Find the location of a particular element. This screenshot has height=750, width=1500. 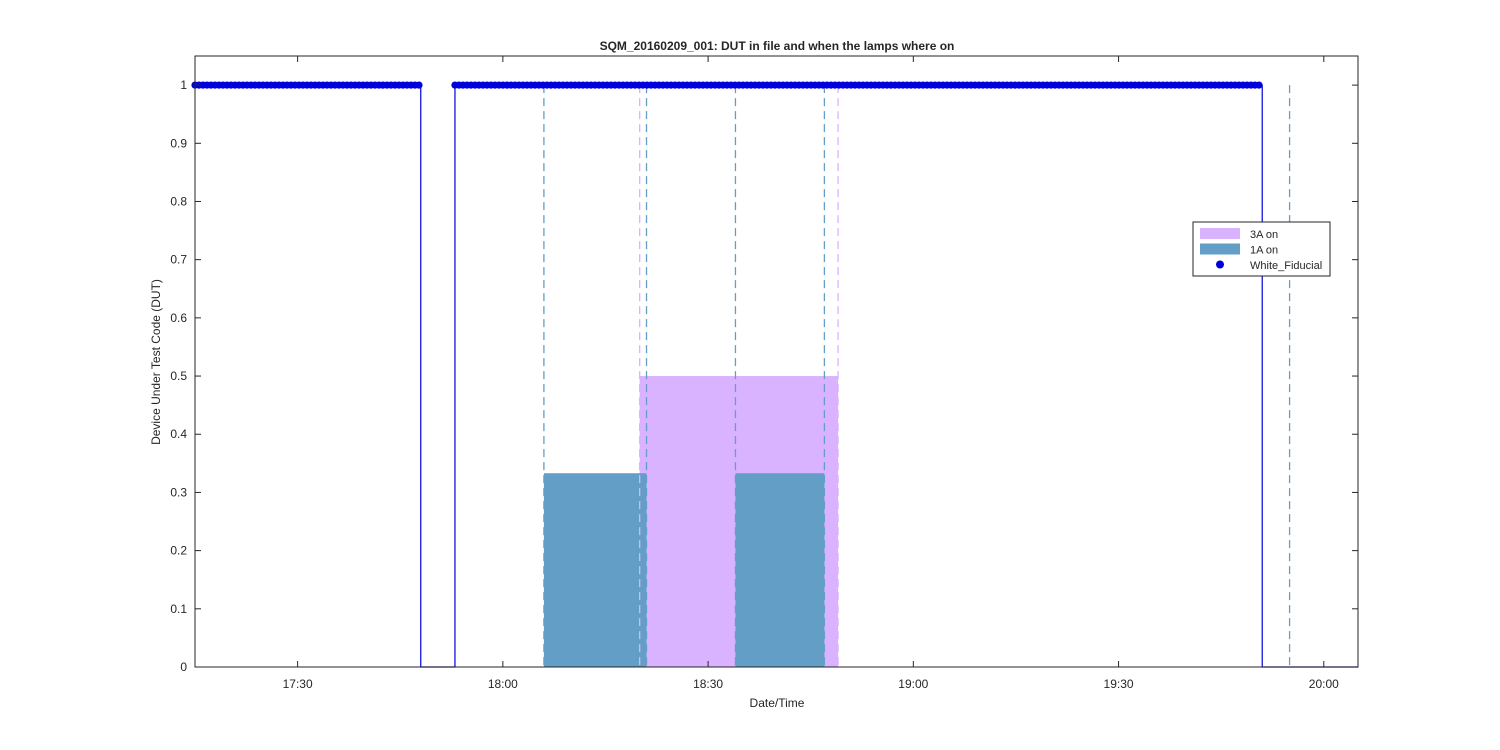

x-tick-label: 18:00 is located at coordinates (503, 684).